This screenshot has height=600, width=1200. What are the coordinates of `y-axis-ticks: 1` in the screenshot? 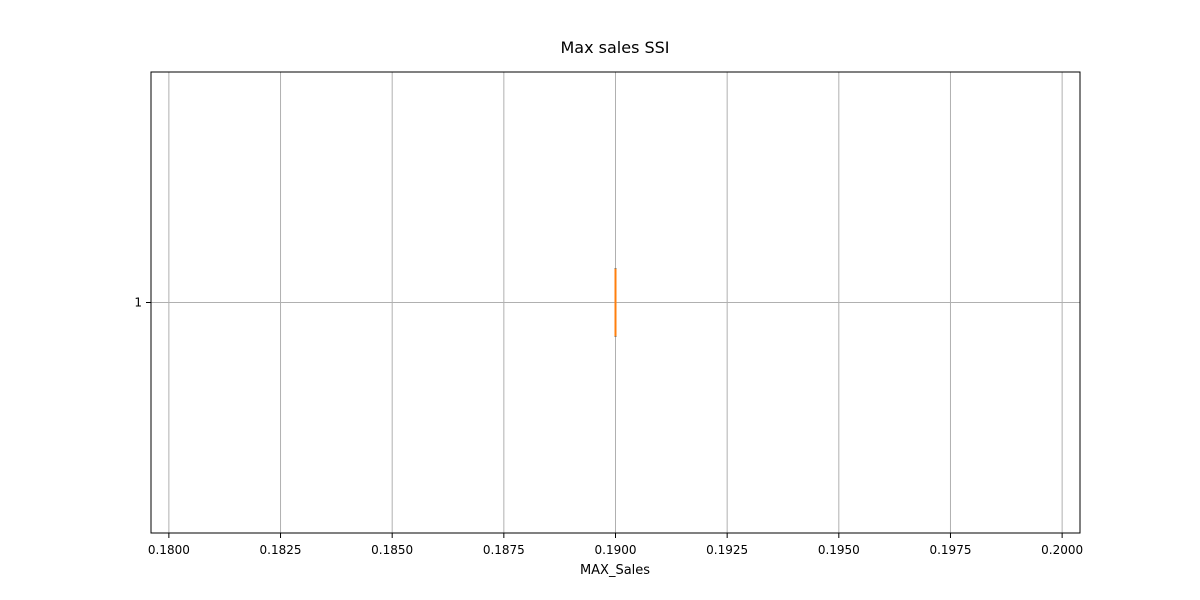 It's located at (142, 303).